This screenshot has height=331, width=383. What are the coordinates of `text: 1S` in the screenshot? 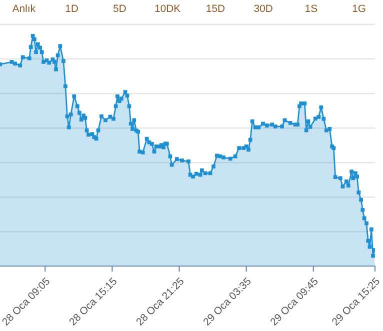 It's located at (312, 8).